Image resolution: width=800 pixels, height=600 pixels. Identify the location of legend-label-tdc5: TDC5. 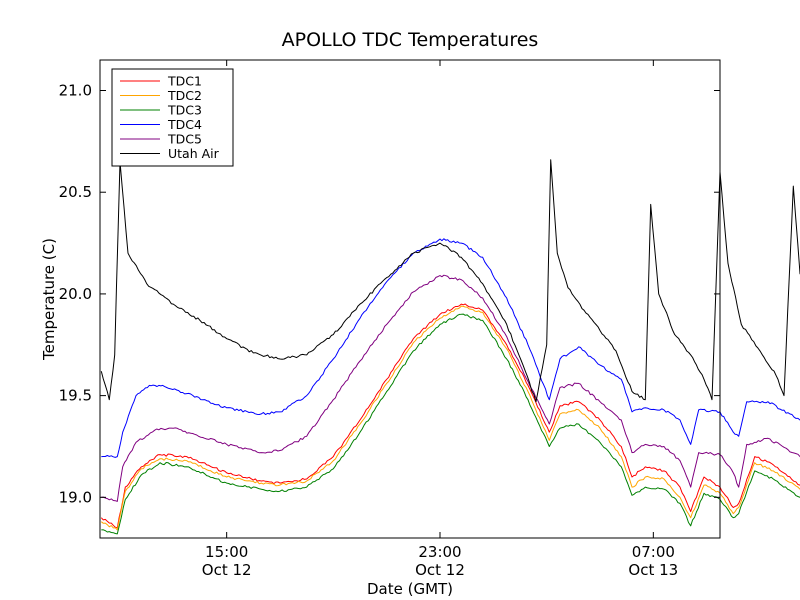
(184, 139).